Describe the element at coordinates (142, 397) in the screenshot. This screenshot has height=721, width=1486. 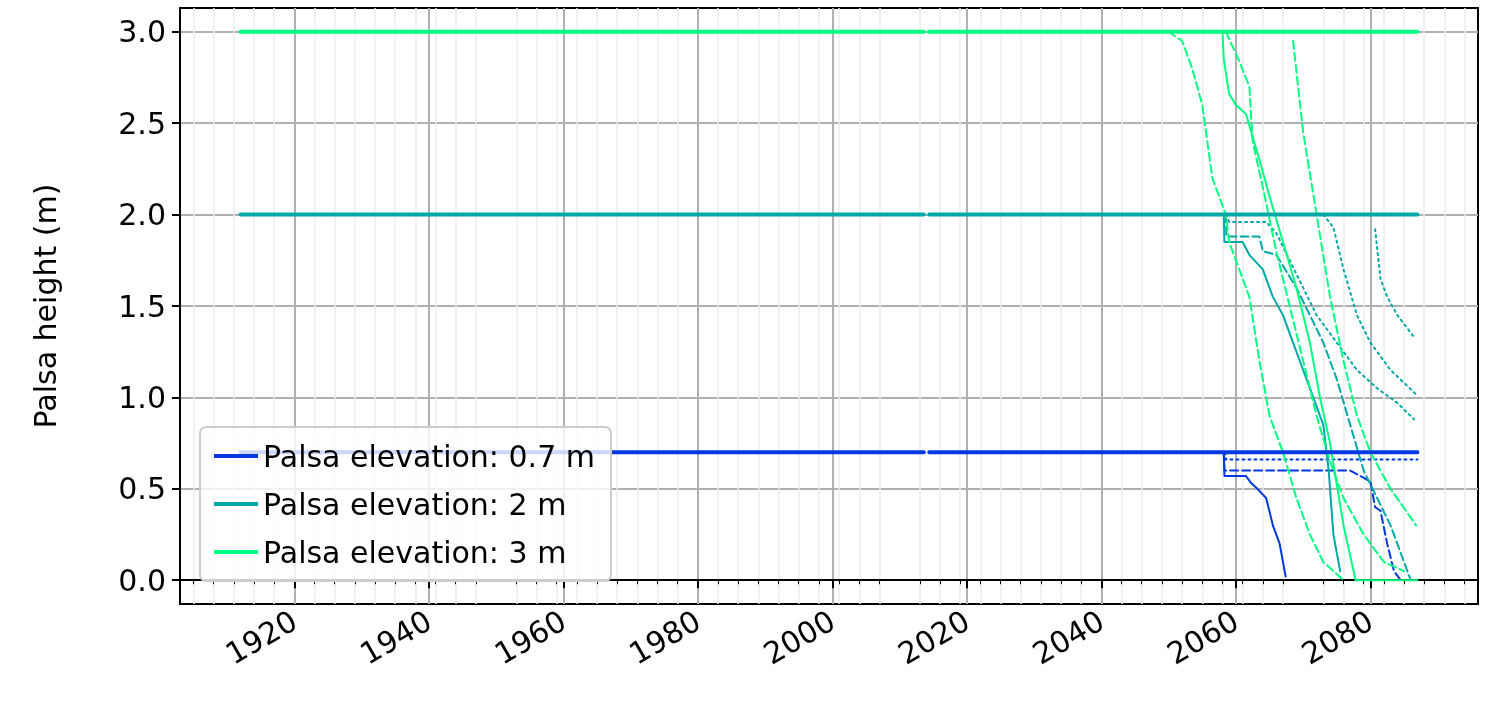
I see `y-tick-label: 1.0` at that location.